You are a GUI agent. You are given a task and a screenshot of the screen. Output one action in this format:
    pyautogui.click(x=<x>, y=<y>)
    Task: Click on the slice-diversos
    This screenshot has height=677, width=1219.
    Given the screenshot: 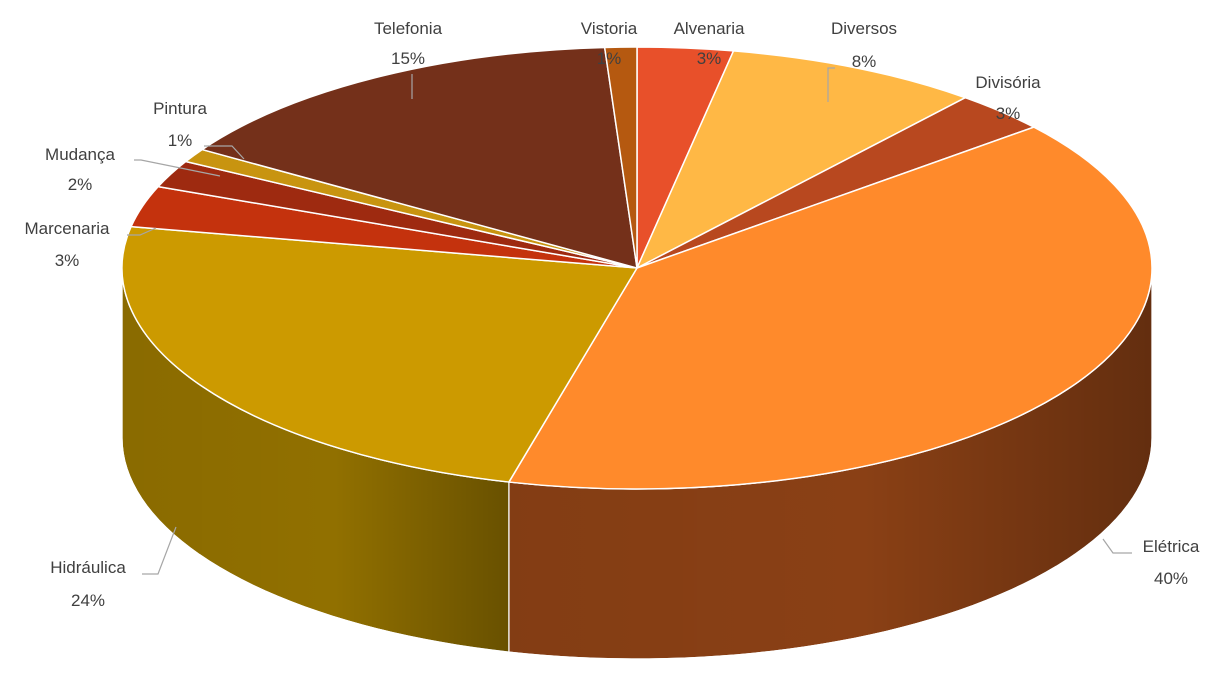 What is the action you would take?
    pyautogui.click(x=801, y=159)
    